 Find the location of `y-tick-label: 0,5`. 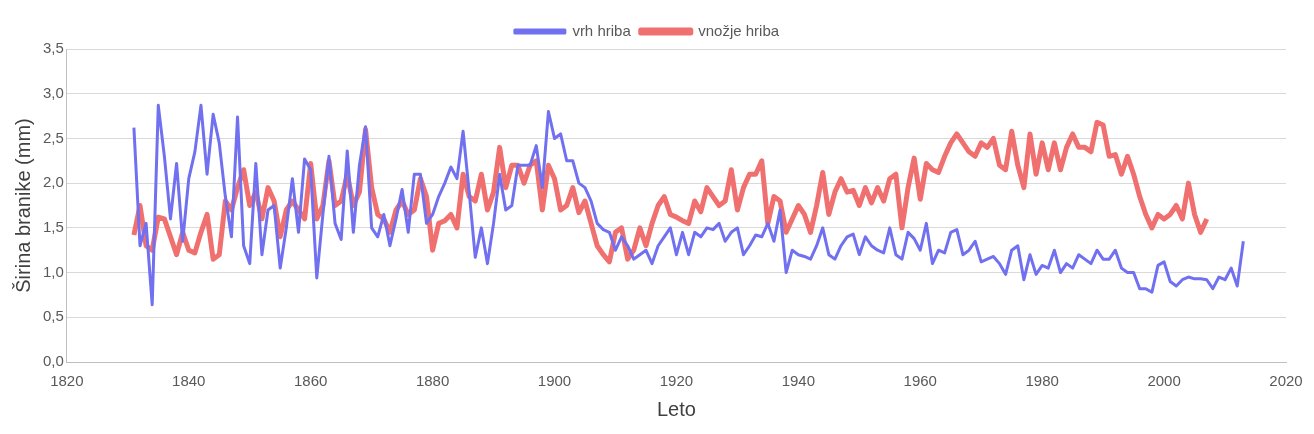

y-tick-label: 0,5 is located at coordinates (53, 316).